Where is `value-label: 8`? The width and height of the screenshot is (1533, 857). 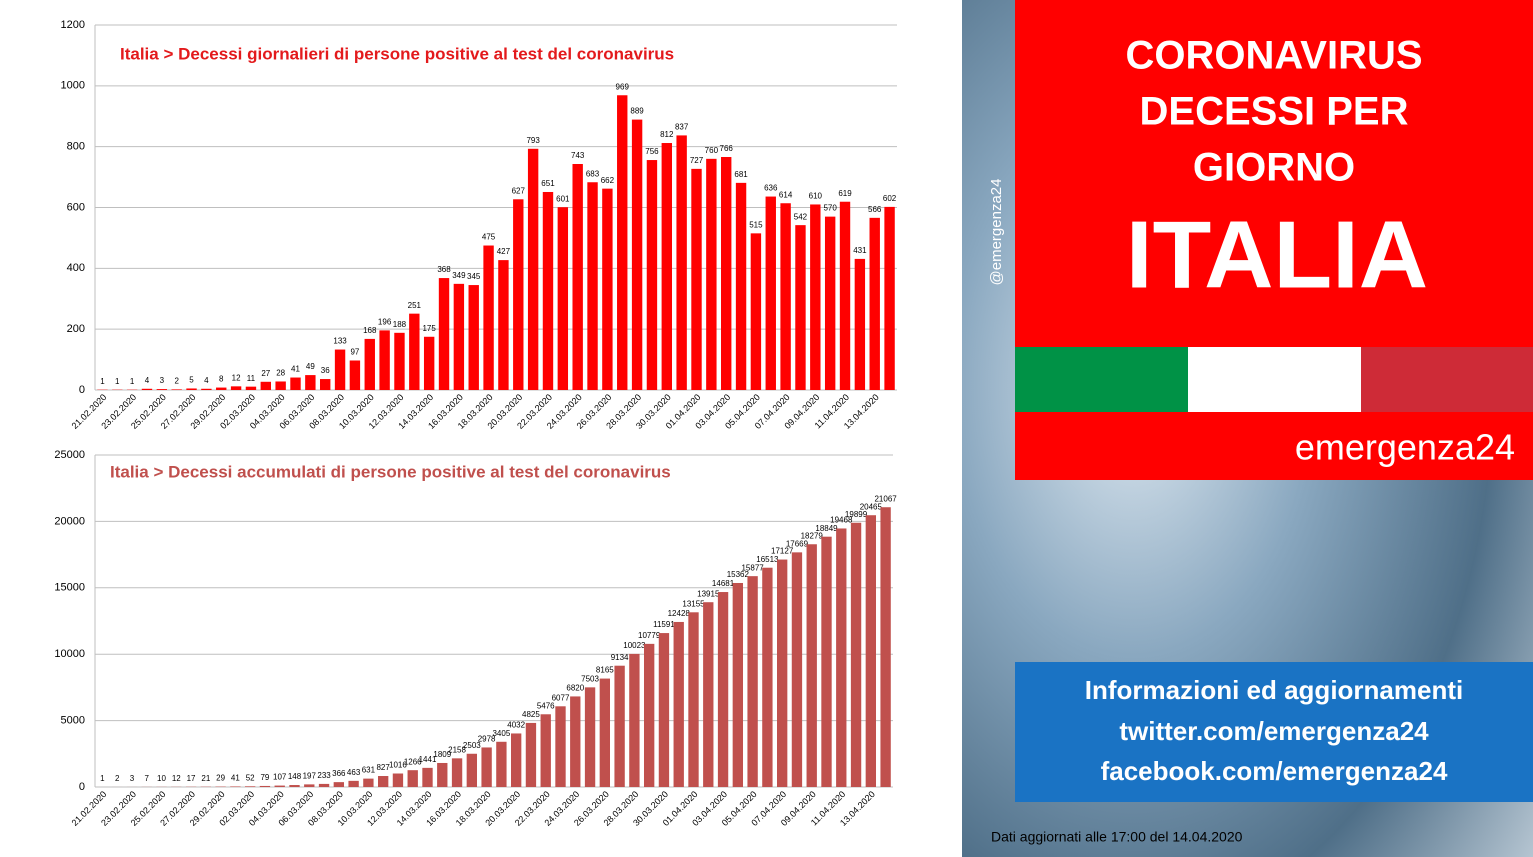
value-label: 8 is located at coordinates (221, 379).